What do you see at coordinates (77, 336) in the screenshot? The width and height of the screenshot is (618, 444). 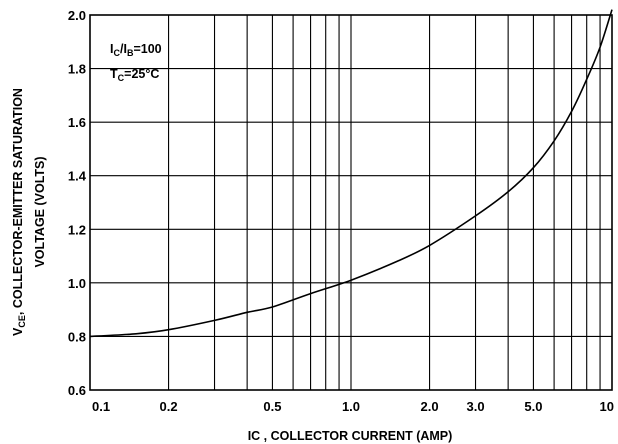 I see `y-tick-label: 0.8` at bounding box center [77, 336].